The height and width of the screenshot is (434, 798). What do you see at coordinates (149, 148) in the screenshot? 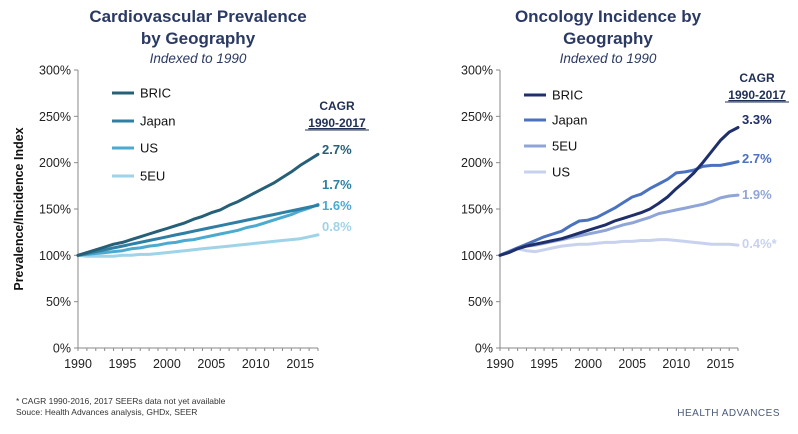
I see `chart1-legend-label-us: US` at bounding box center [149, 148].